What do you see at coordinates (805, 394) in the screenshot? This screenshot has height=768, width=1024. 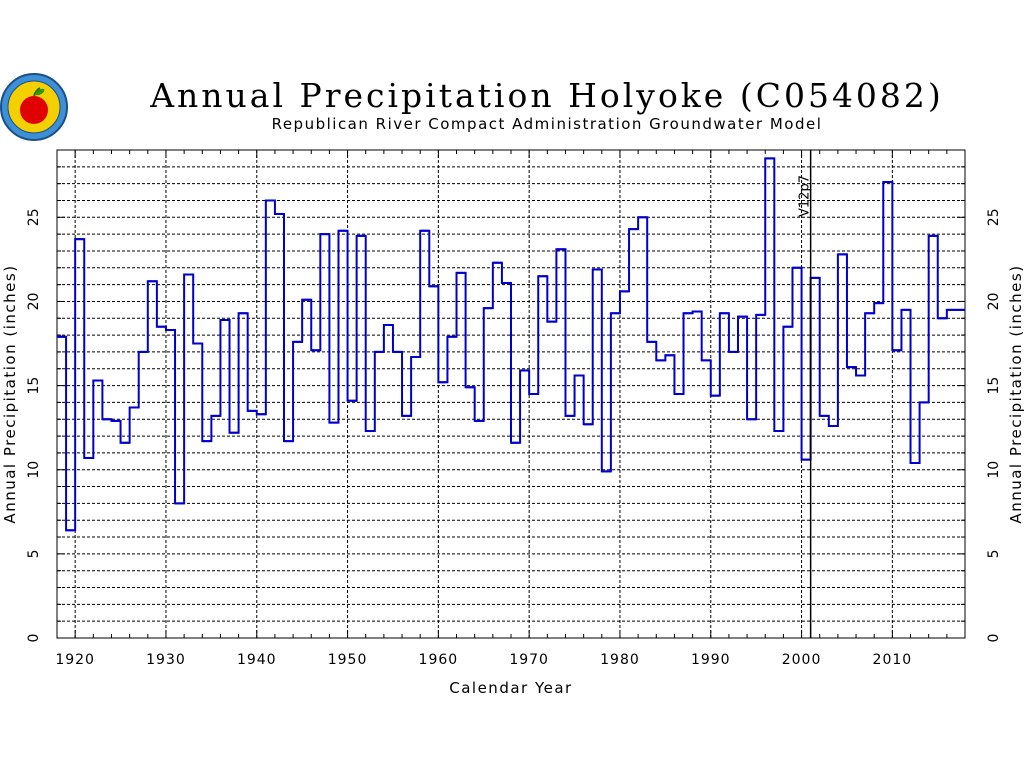 I see `version-marker: V12p7` at bounding box center [805, 394].